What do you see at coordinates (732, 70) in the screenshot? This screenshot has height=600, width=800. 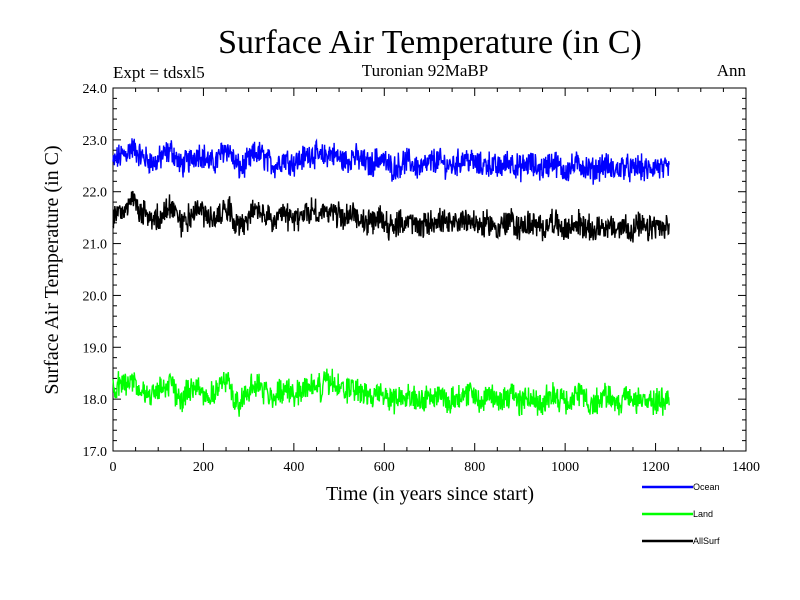 I see `season-label: Ann` at bounding box center [732, 70].